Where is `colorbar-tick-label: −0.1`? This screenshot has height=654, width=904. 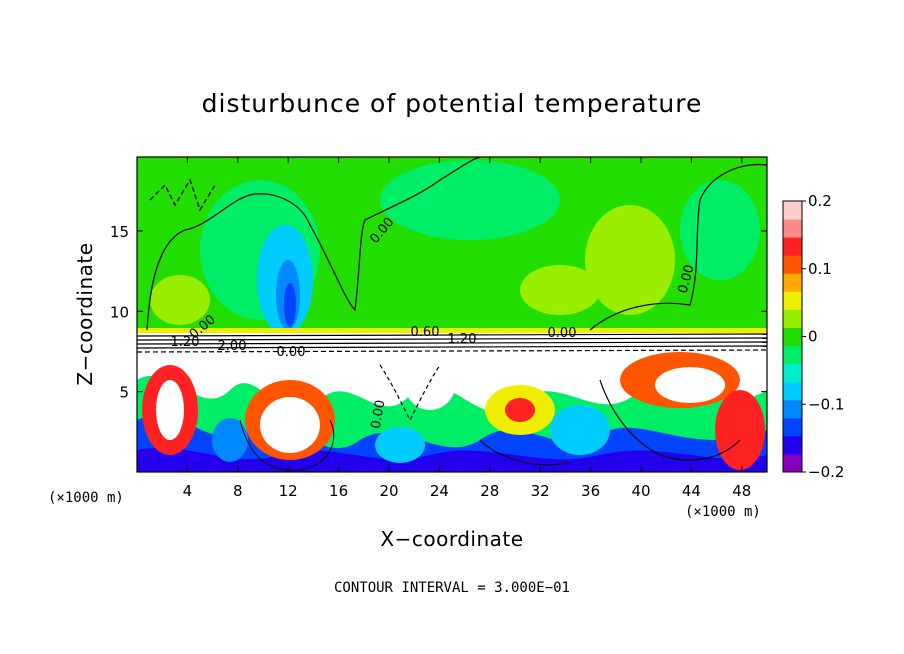 colorbar-tick-label: −0.1 is located at coordinates (826, 404).